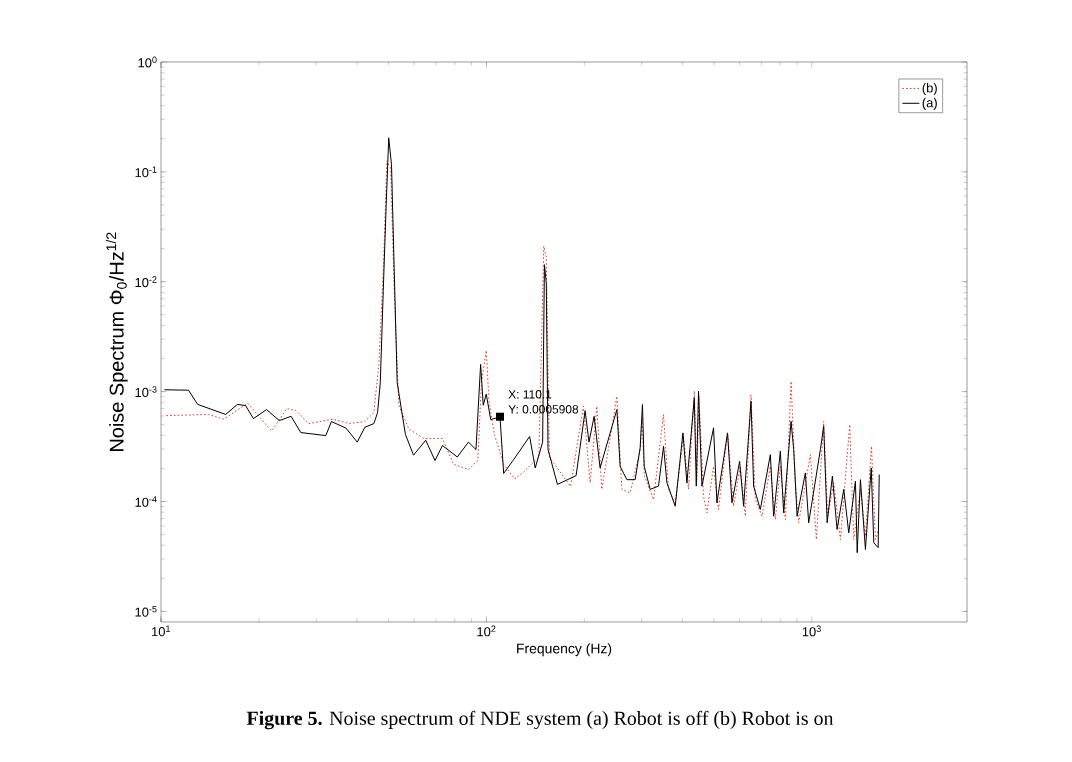  What do you see at coordinates (116, 341) in the screenshot?
I see `y-axis-title: Noise Spectrum Φ$_{0}$/Hz$^{1/2}$` at bounding box center [116, 341].